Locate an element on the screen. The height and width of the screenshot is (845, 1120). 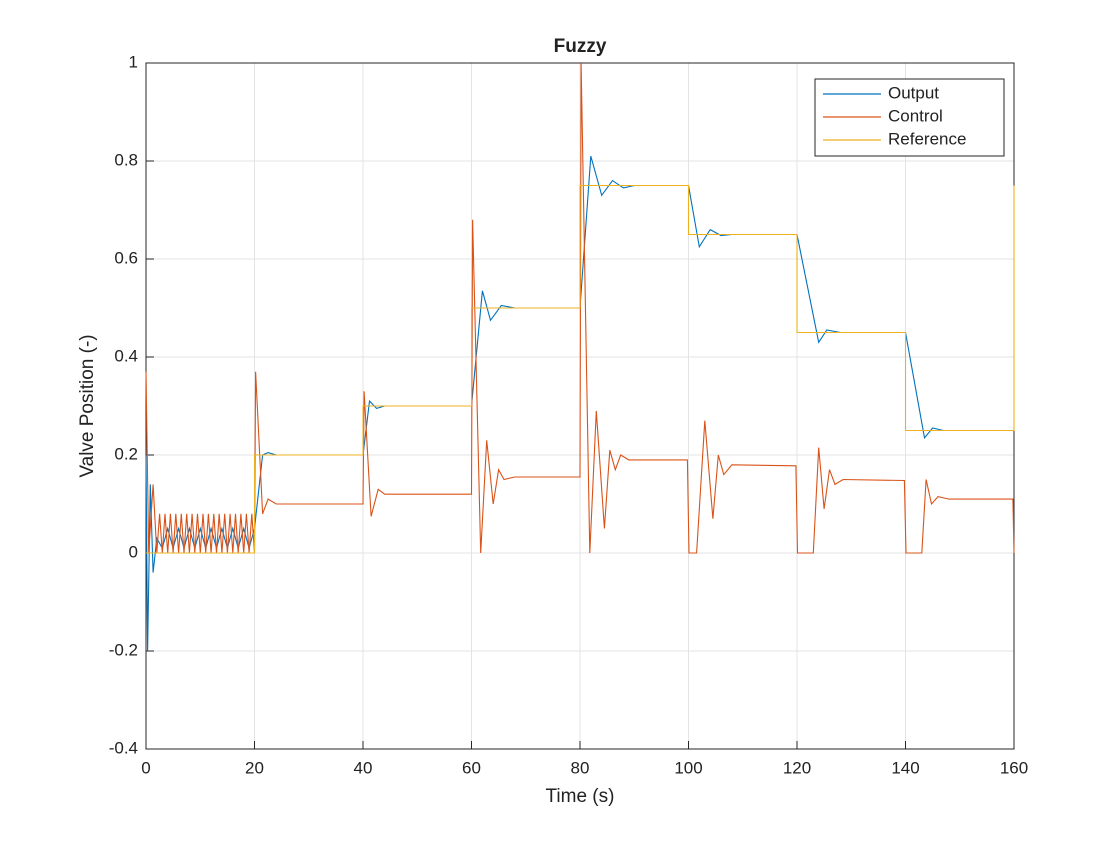
y-tick-label: 0.8 is located at coordinates (126, 159).